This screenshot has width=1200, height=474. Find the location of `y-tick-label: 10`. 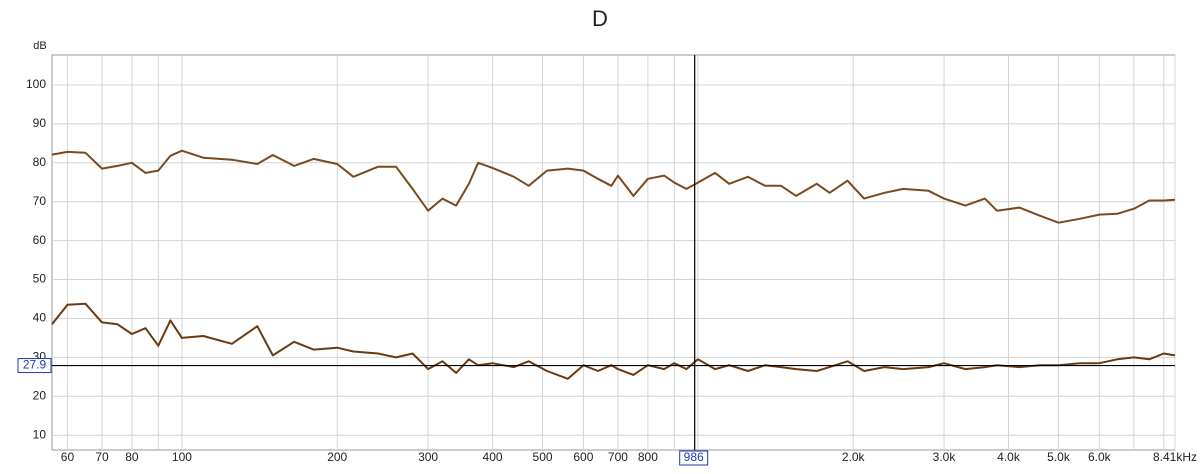

y-tick-label: 10 is located at coordinates (40, 434).